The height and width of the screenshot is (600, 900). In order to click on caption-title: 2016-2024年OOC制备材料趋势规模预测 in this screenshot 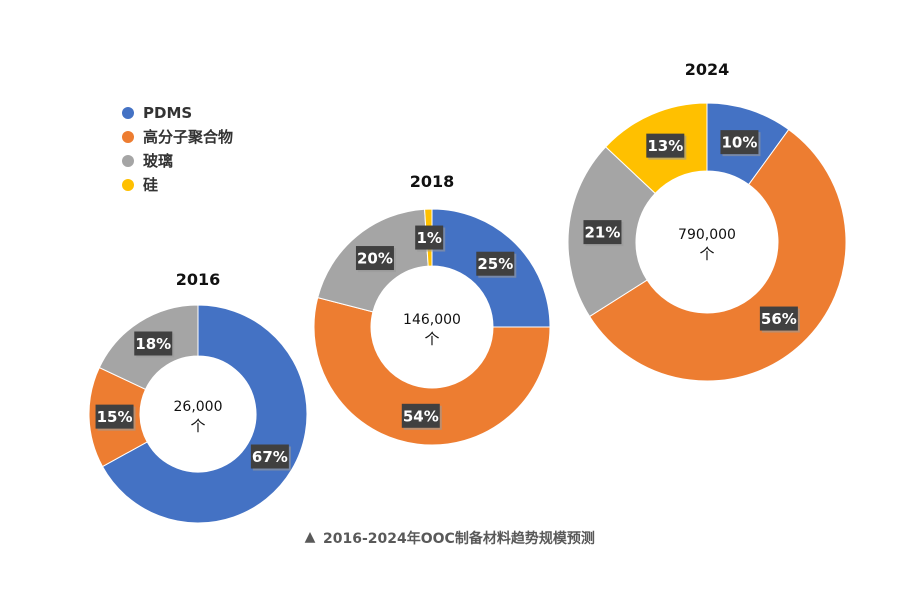, I will do `click(459, 538)`.